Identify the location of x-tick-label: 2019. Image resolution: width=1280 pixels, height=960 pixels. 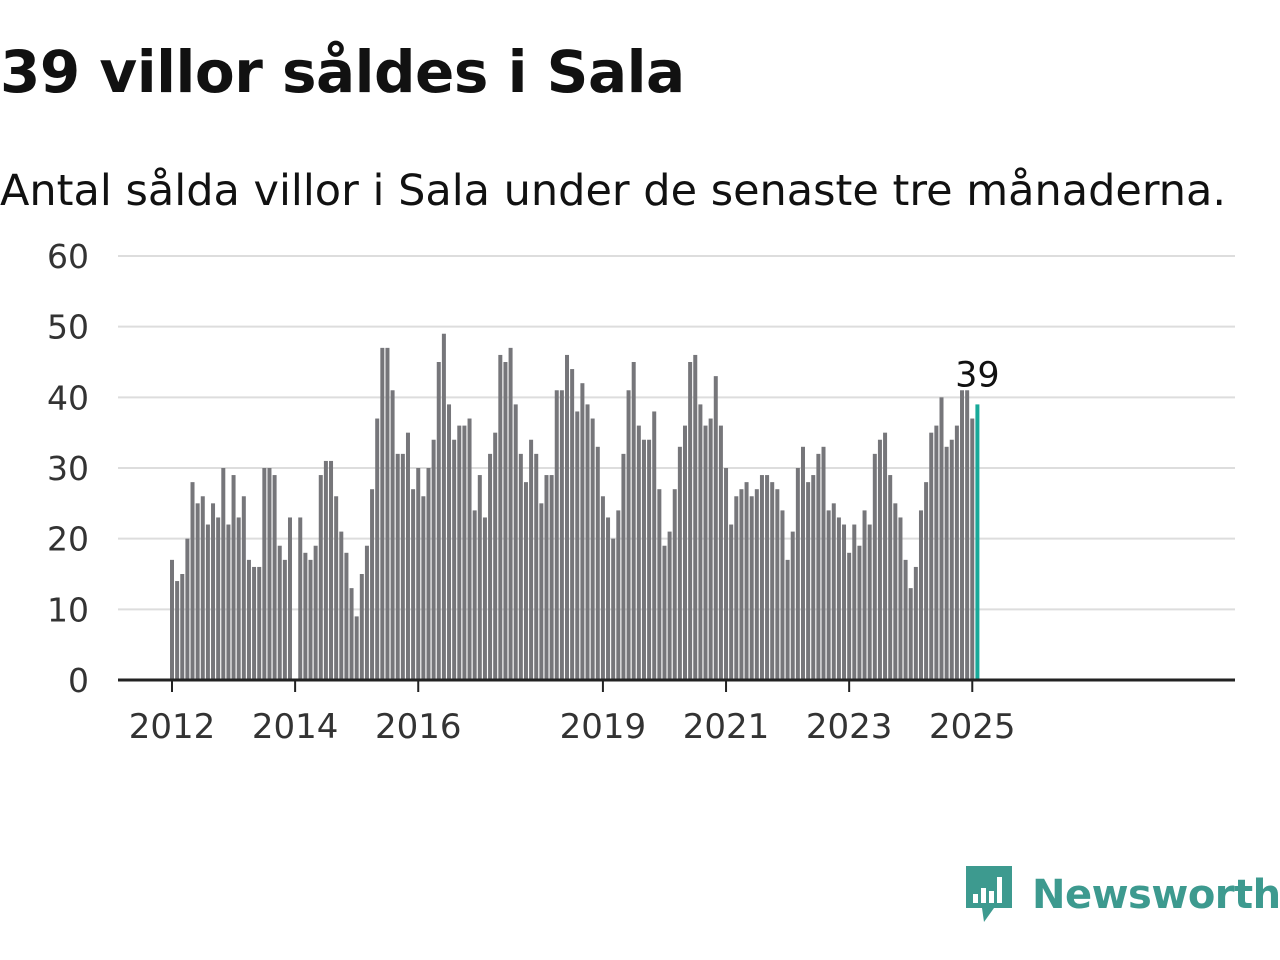
(603, 727).